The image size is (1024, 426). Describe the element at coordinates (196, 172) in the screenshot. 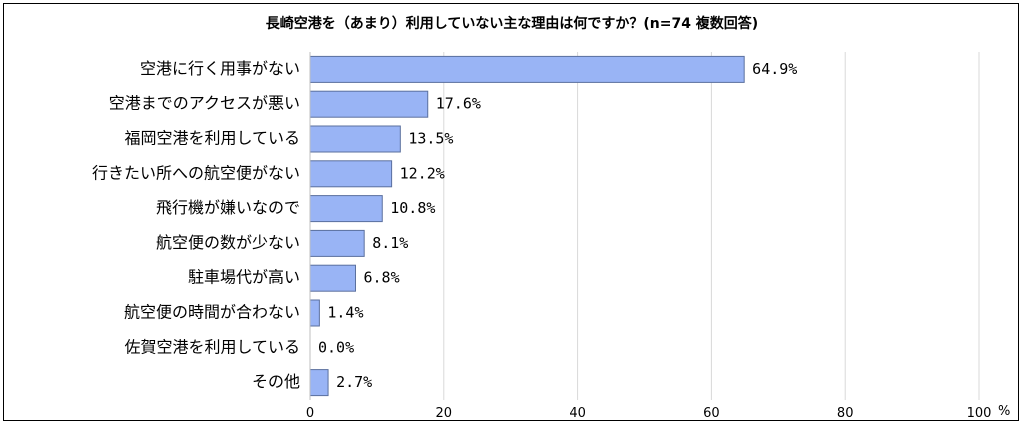

I see `category-label: 行きたい所への航空便がない` at that location.